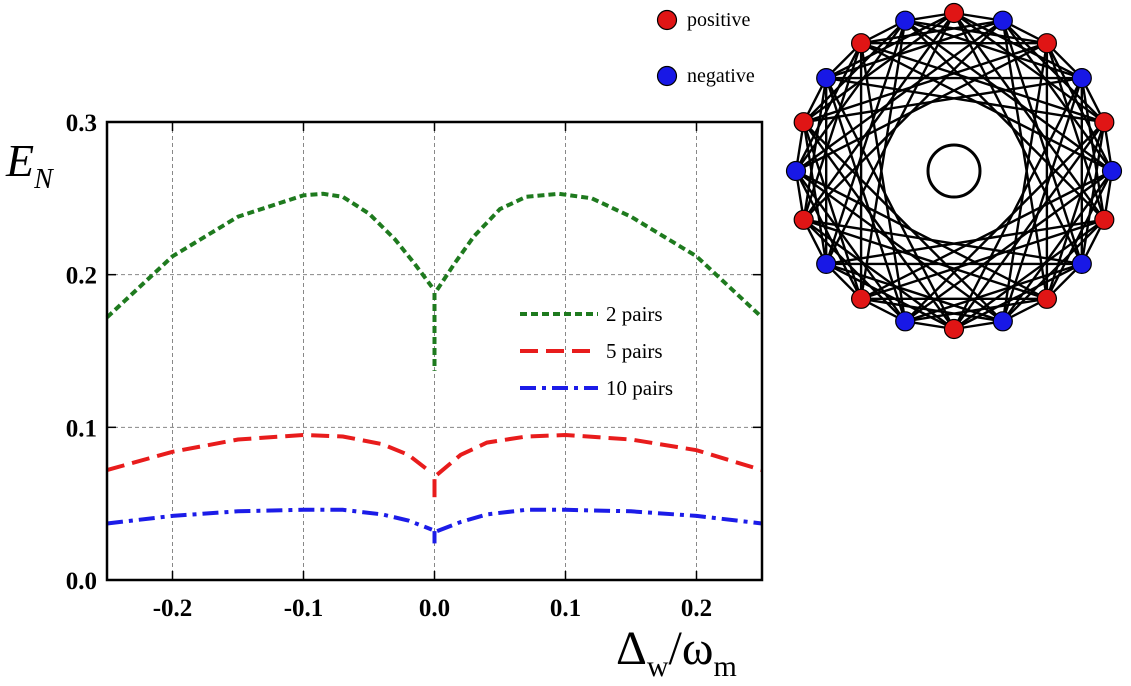 The image size is (1131, 686). I want to click on node-legend-label: negative, so click(721, 76).